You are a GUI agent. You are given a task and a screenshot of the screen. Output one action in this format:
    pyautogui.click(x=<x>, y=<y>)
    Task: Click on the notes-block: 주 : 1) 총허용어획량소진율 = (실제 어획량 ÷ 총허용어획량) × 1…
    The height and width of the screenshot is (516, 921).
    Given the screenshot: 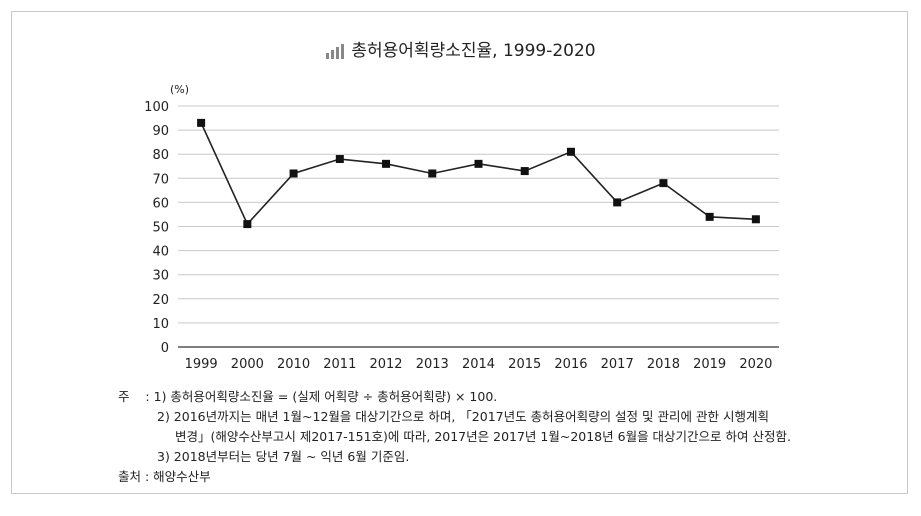 What is the action you would take?
    pyautogui.click(x=454, y=437)
    